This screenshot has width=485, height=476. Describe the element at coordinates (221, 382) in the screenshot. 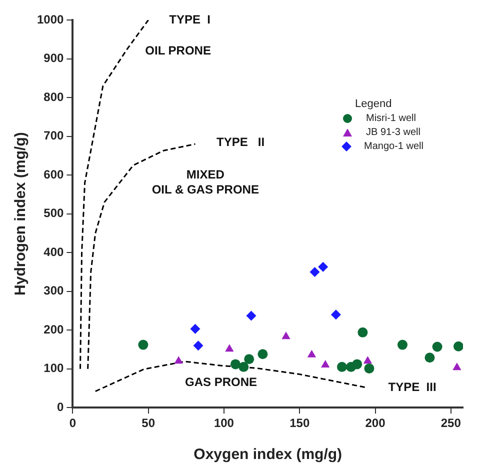

I see `annotation: GAS PRONE` at that location.